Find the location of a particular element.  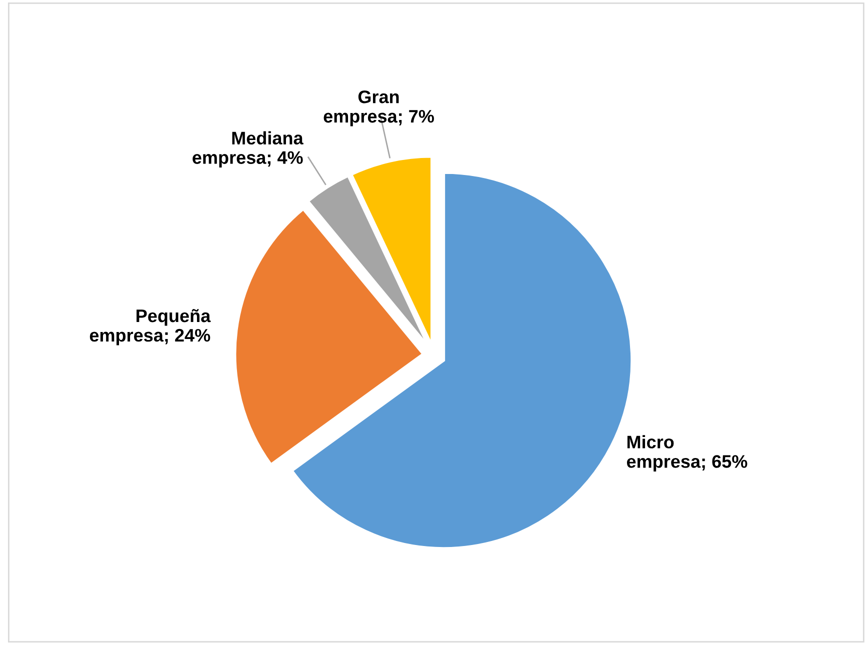

slice-label: Gran empresa; 7% is located at coordinates (379, 108).